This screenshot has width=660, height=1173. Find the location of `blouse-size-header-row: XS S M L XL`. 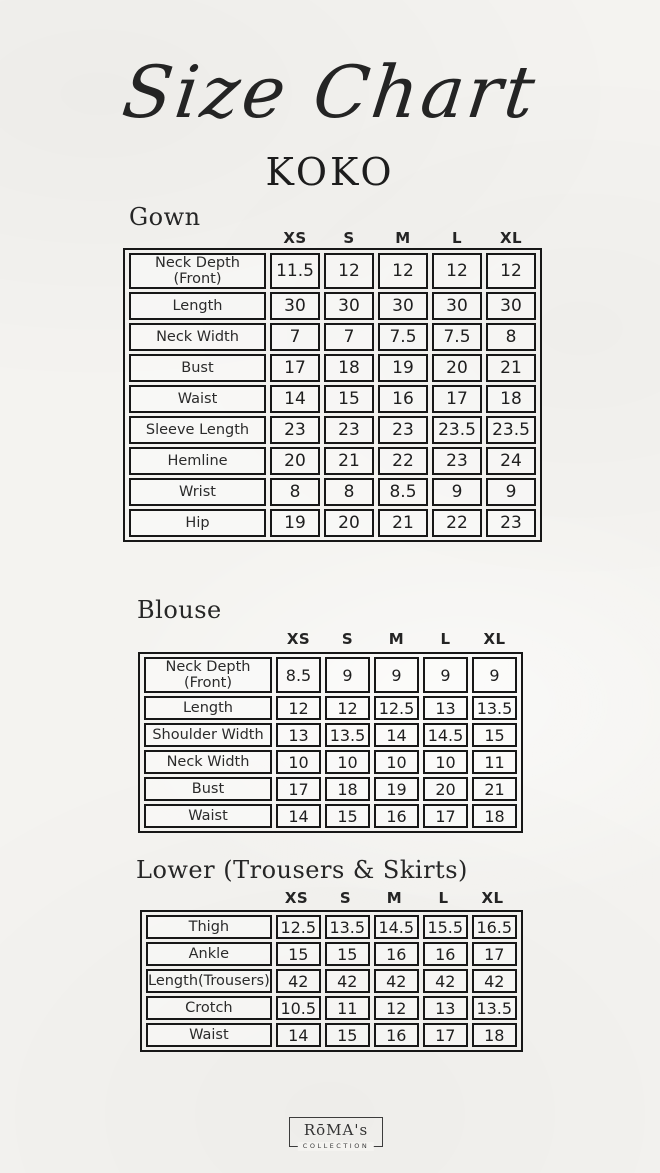

blouse-size-header-row: XS S M L XL is located at coordinates (396, 639).